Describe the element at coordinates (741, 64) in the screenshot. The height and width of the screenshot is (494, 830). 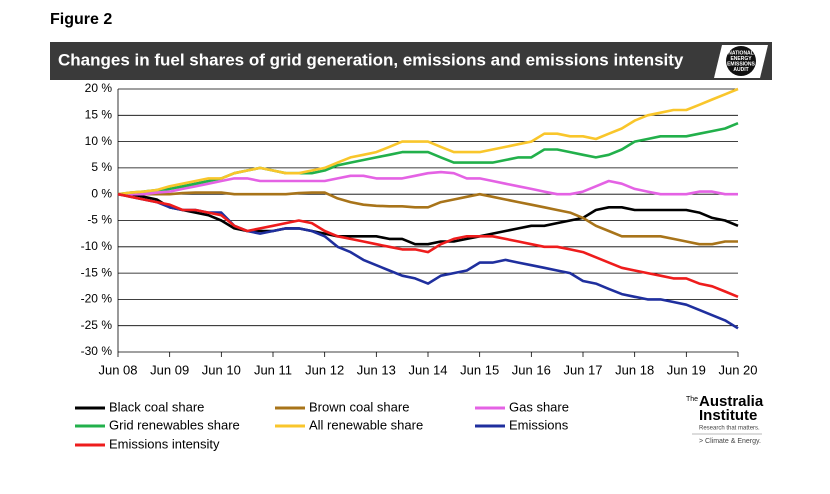
I see `badge-text: EMISSIONS` at that location.